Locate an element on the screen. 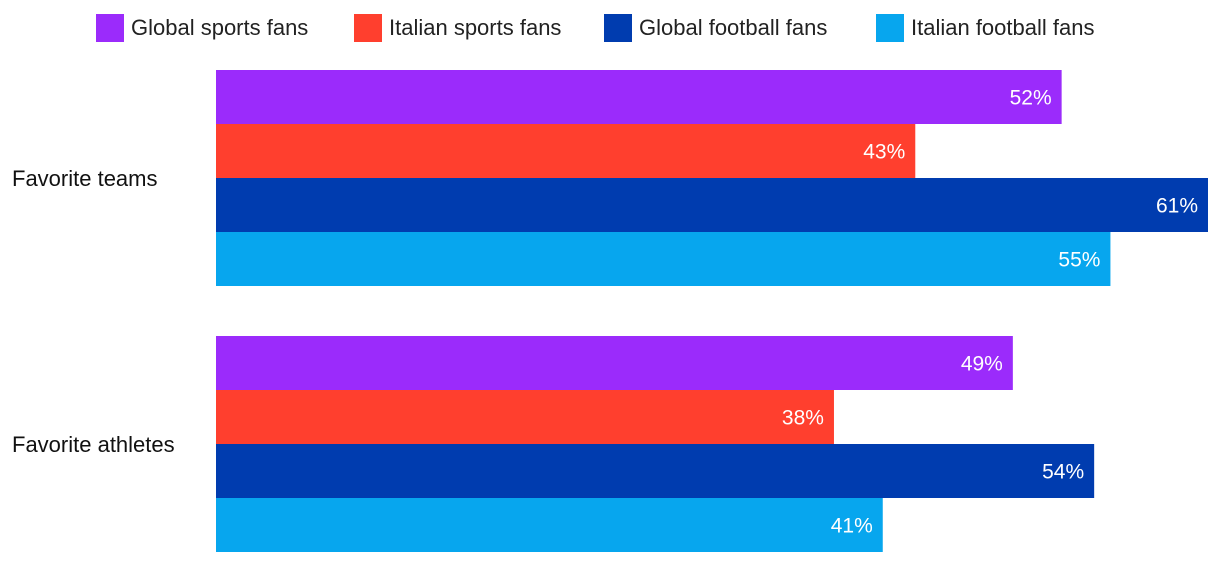 The image size is (1220, 562). legend-label-3: Global football fans is located at coordinates (733, 27).